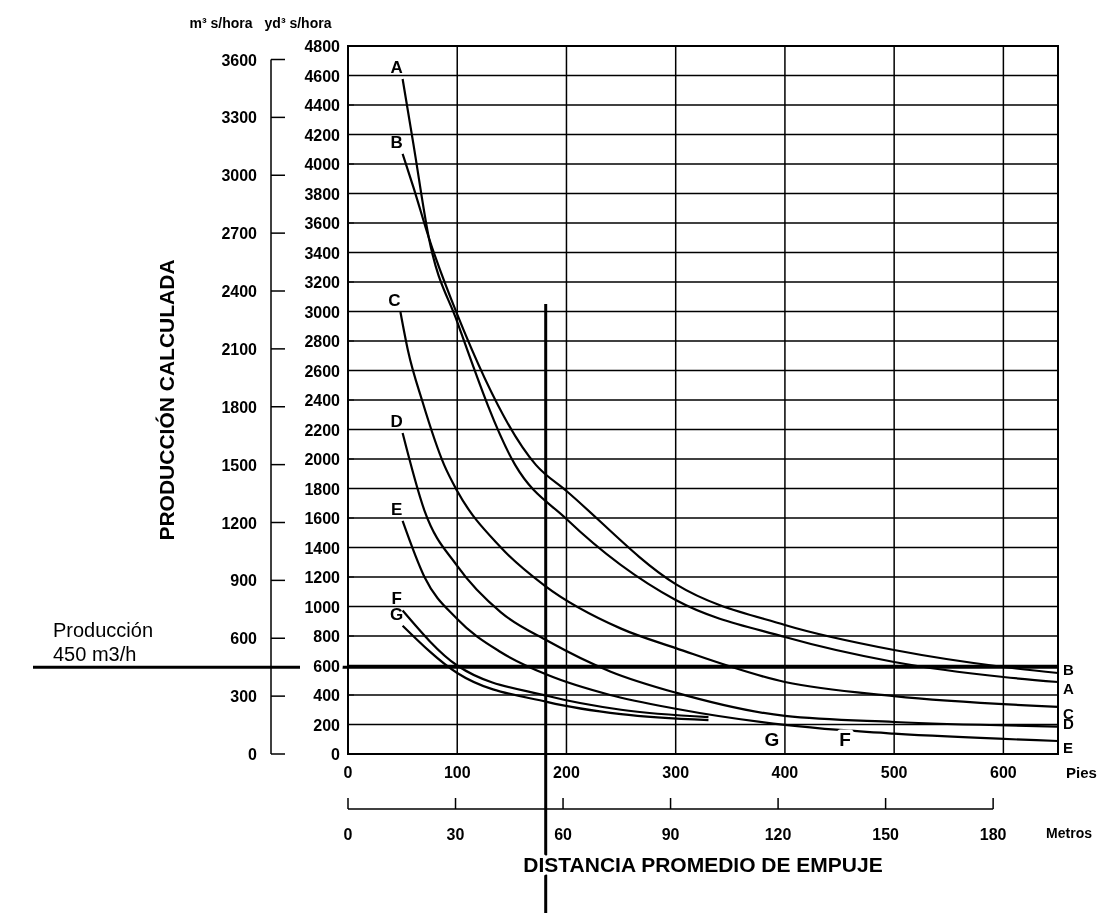  Describe the element at coordinates (322, 341) in the screenshot. I see `y-tick-label: 2800` at that location.